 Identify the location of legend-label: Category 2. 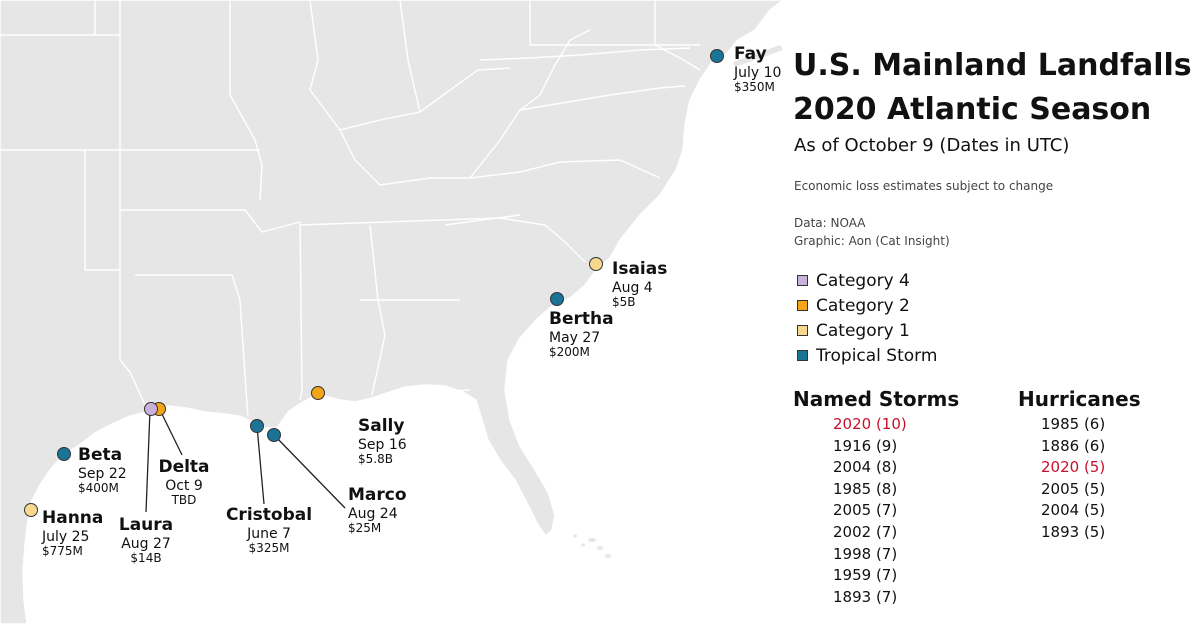
(863, 305).